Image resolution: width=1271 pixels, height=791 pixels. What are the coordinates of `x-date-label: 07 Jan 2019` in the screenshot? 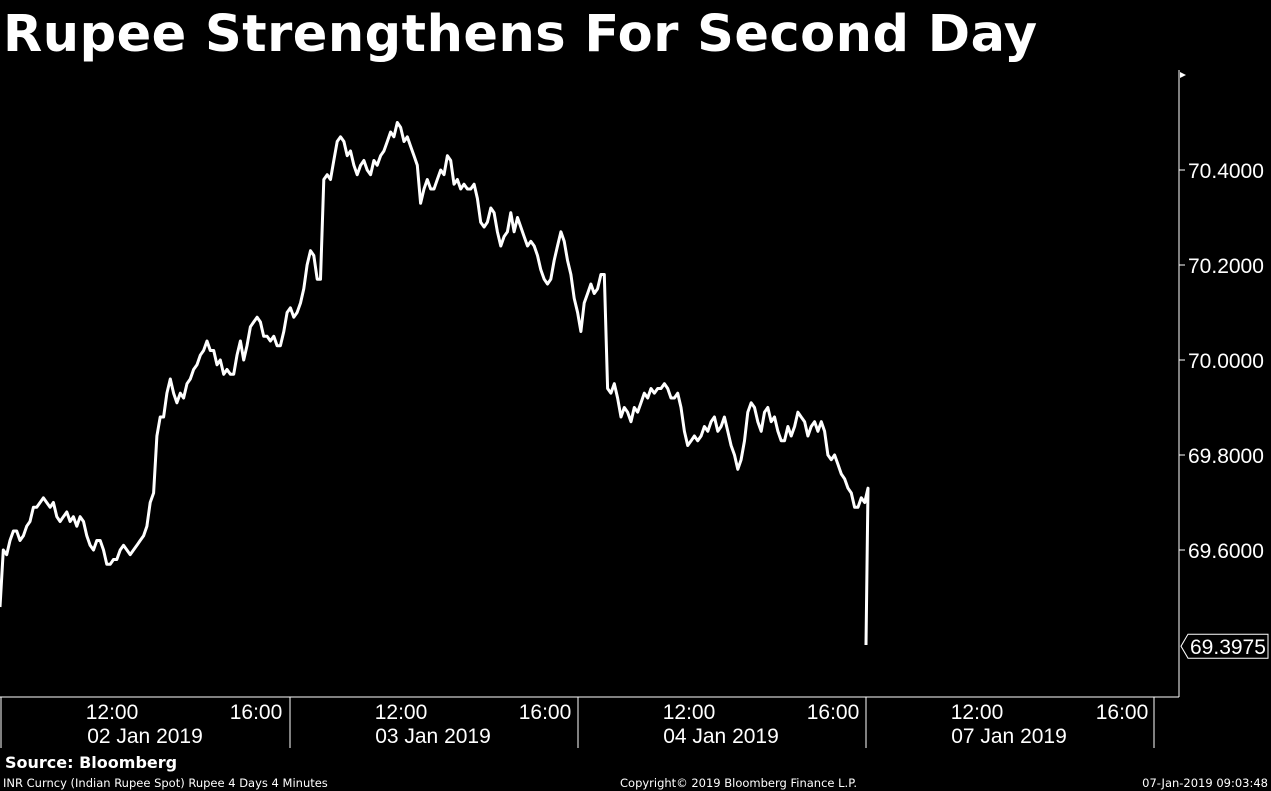 It's located at (1009, 736).